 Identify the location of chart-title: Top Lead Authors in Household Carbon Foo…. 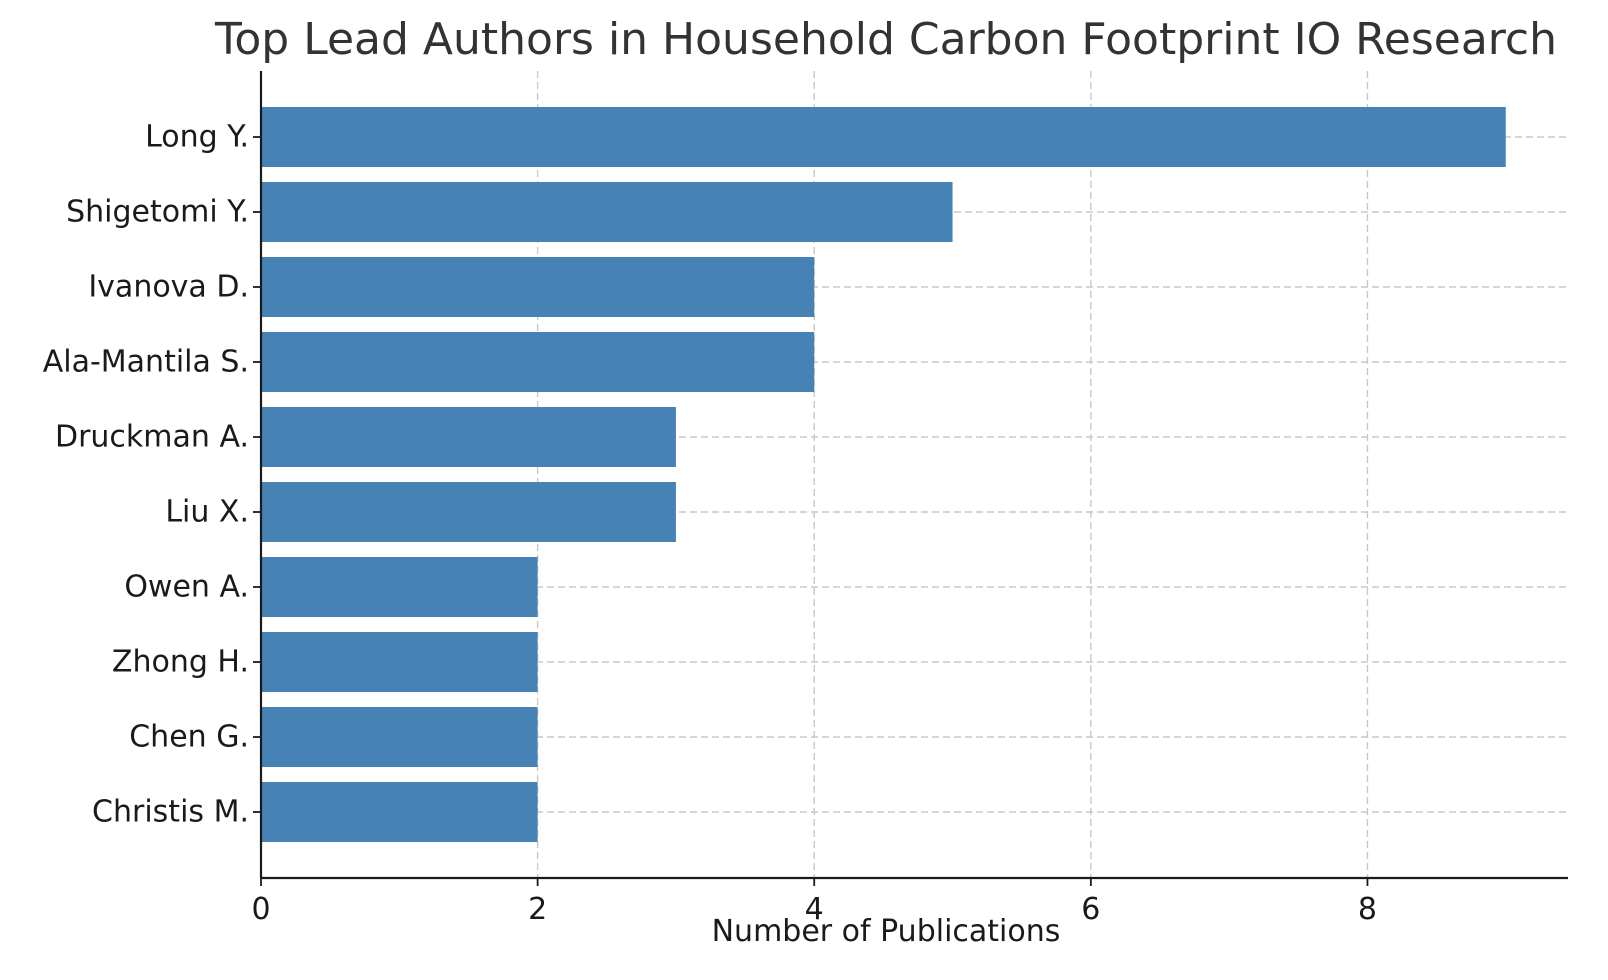
(885, 39).